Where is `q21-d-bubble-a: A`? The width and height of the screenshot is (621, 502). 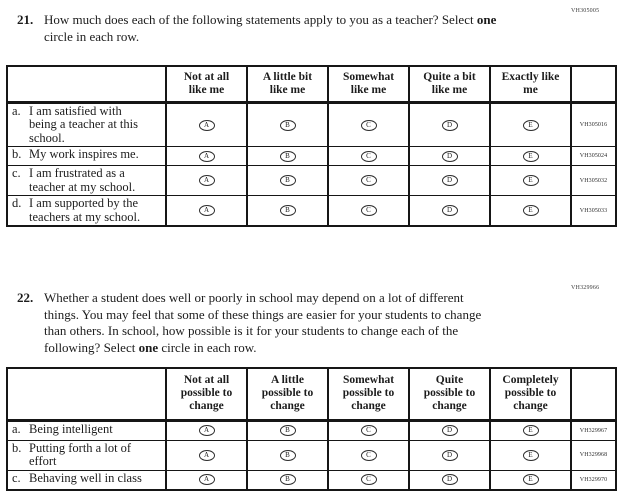 q21-d-bubble-a: A is located at coordinates (206, 211).